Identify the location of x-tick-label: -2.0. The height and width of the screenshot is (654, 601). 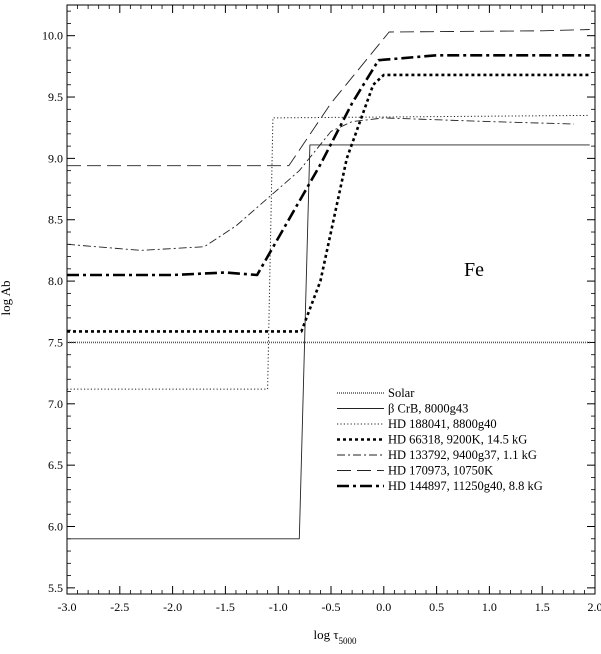
(172, 607).